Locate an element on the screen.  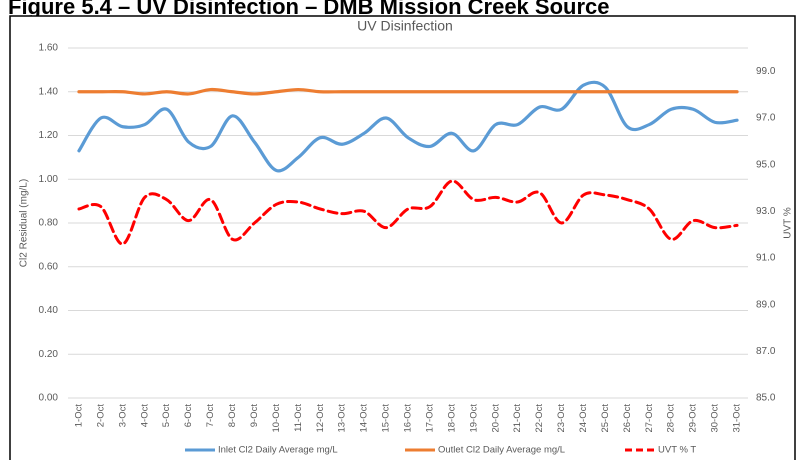
x-tick-label: 1-Oct is located at coordinates (78, 416).